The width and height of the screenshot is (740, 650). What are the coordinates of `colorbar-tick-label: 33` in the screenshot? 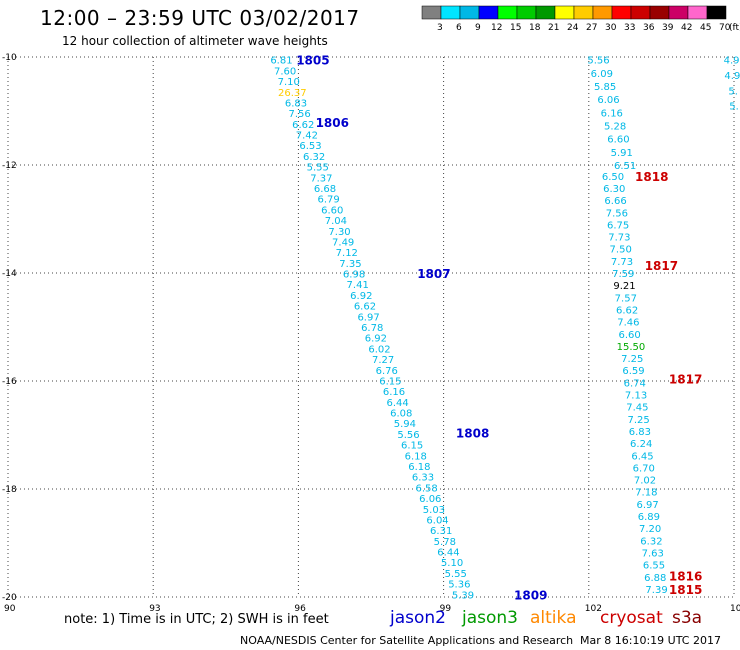 It's located at (629, 28).